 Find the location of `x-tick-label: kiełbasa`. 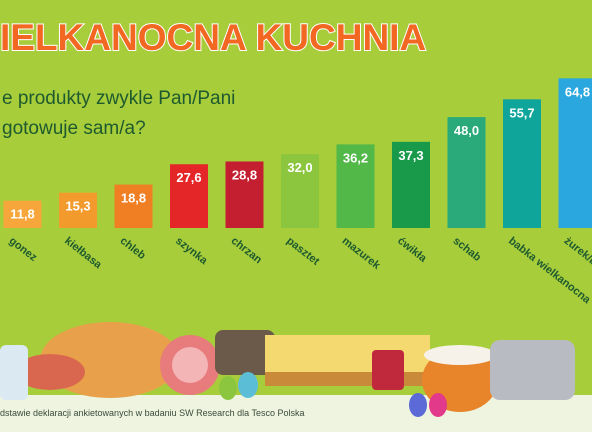

x-tick-label: kiełbasa is located at coordinates (83, 253).